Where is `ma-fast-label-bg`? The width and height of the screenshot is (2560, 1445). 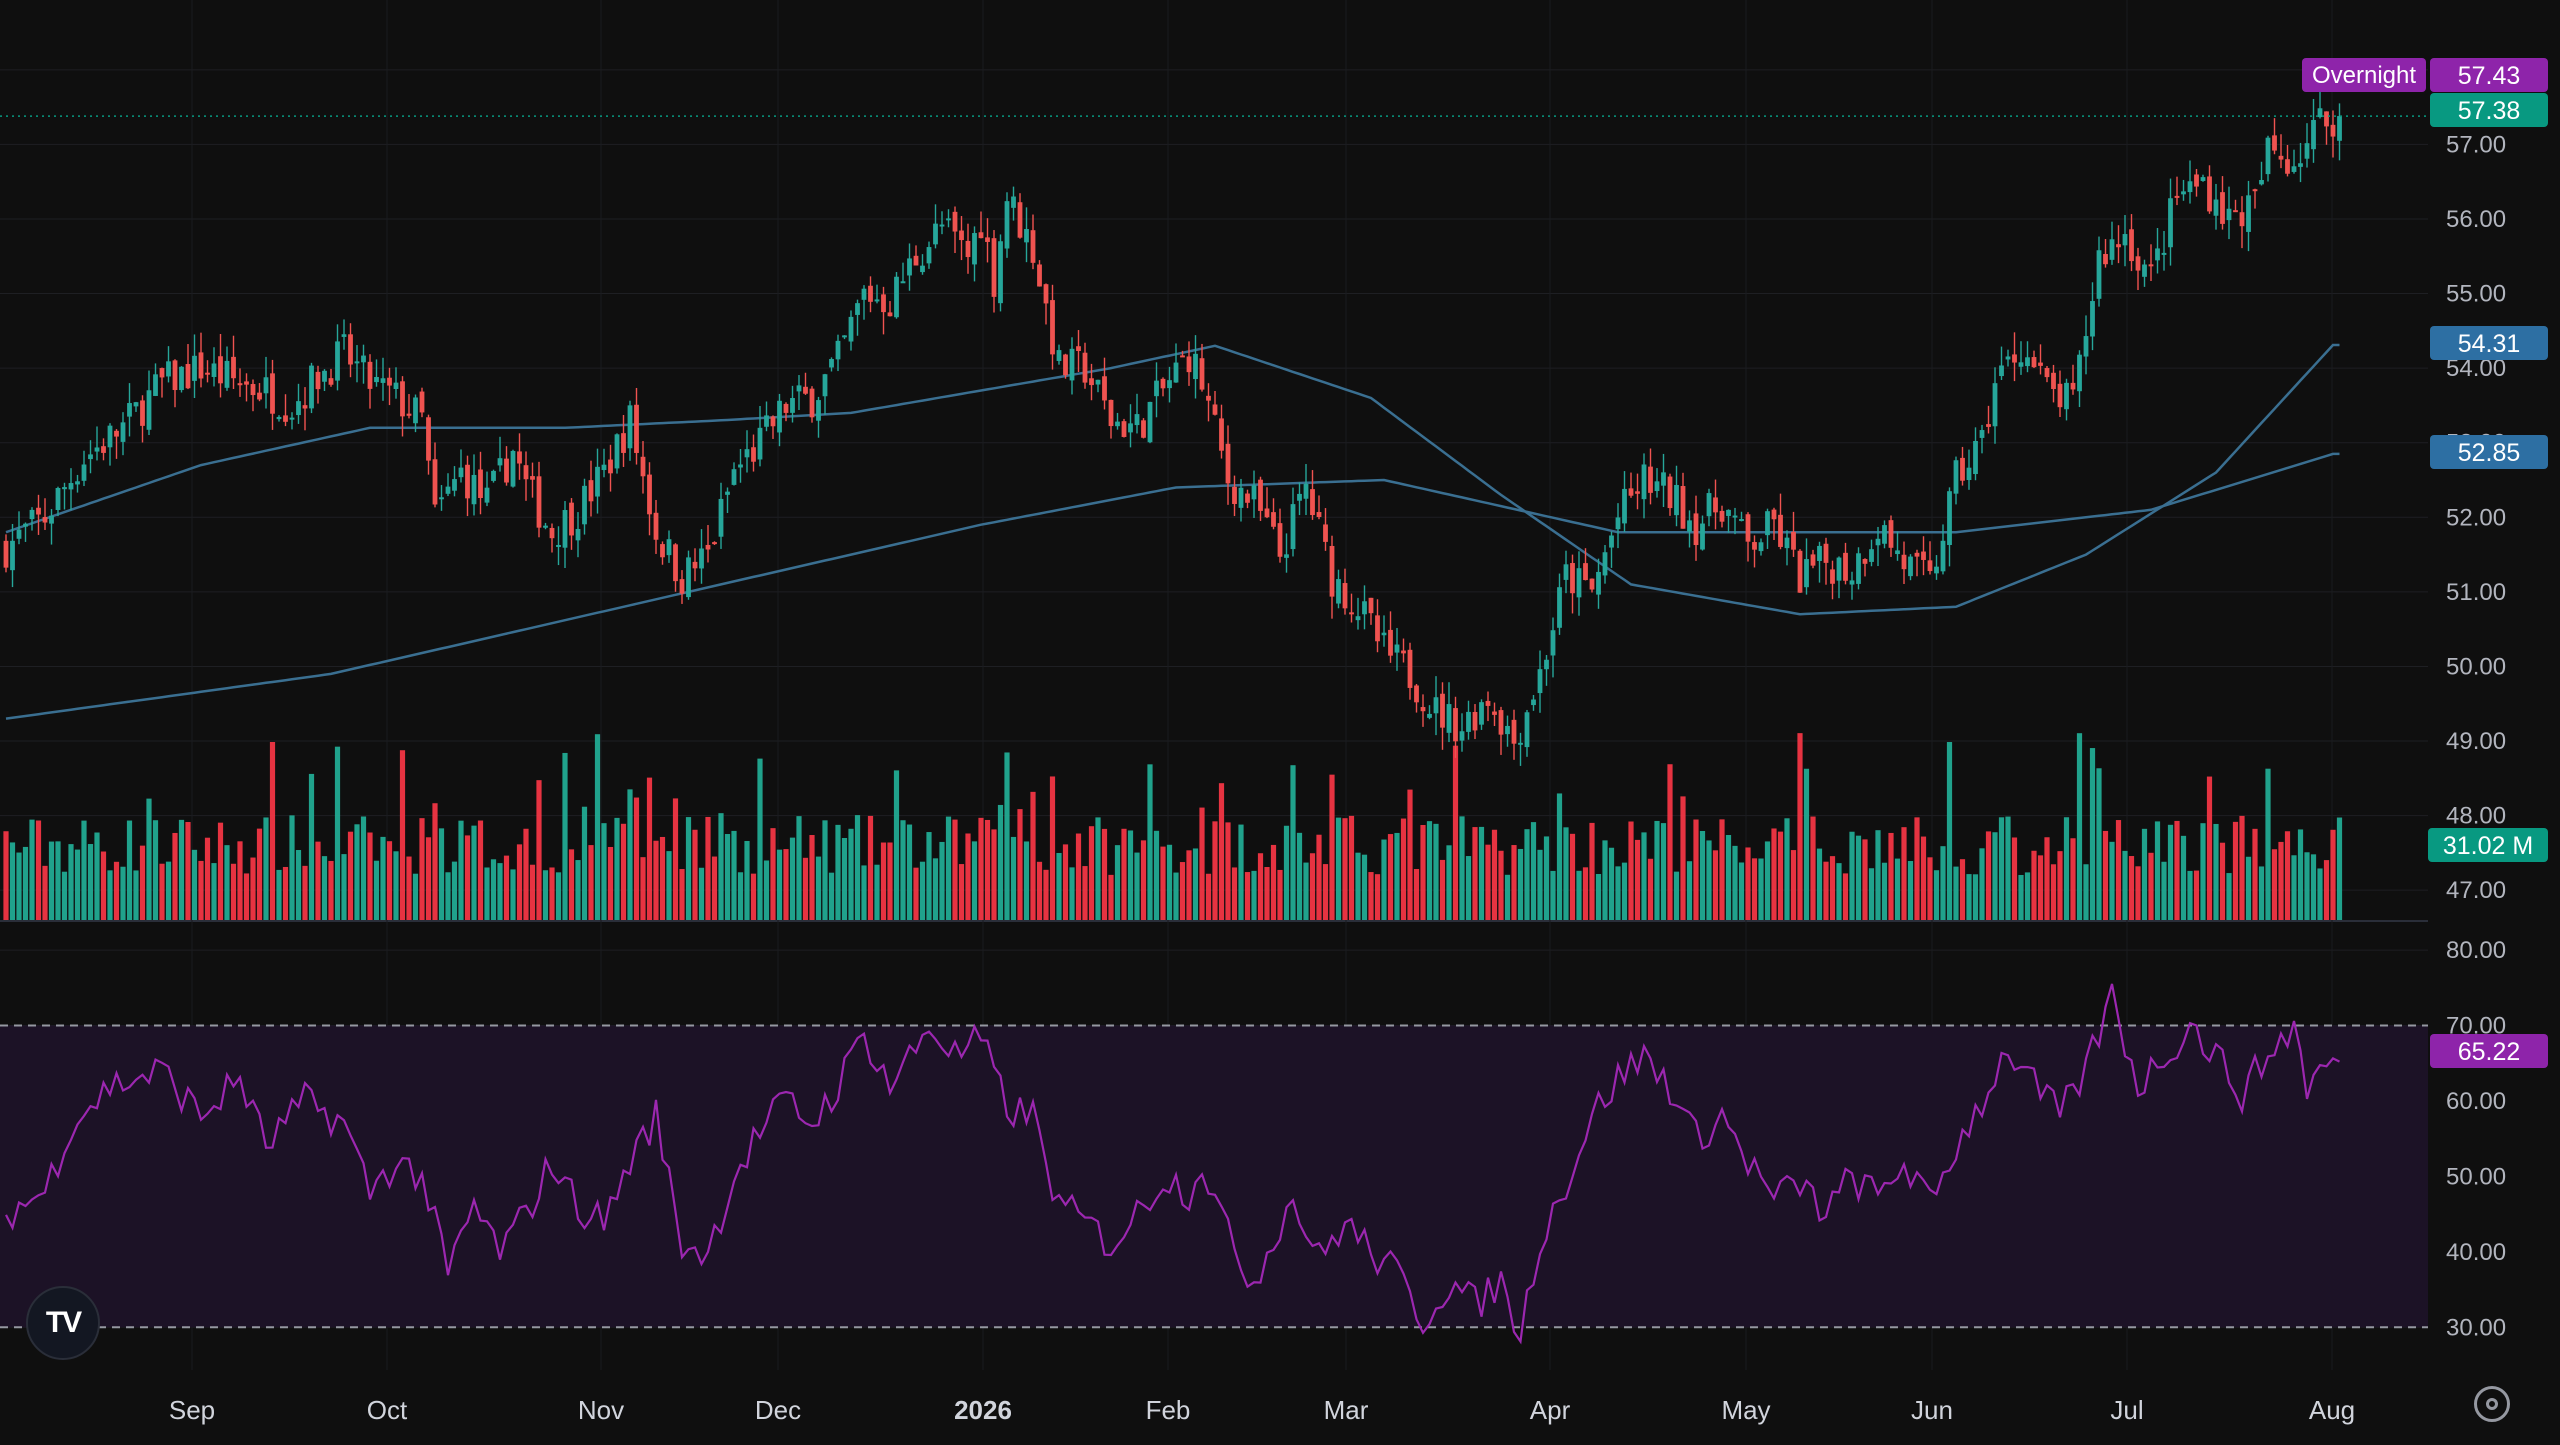 ma-fast-label-bg is located at coordinates (2489, 343).